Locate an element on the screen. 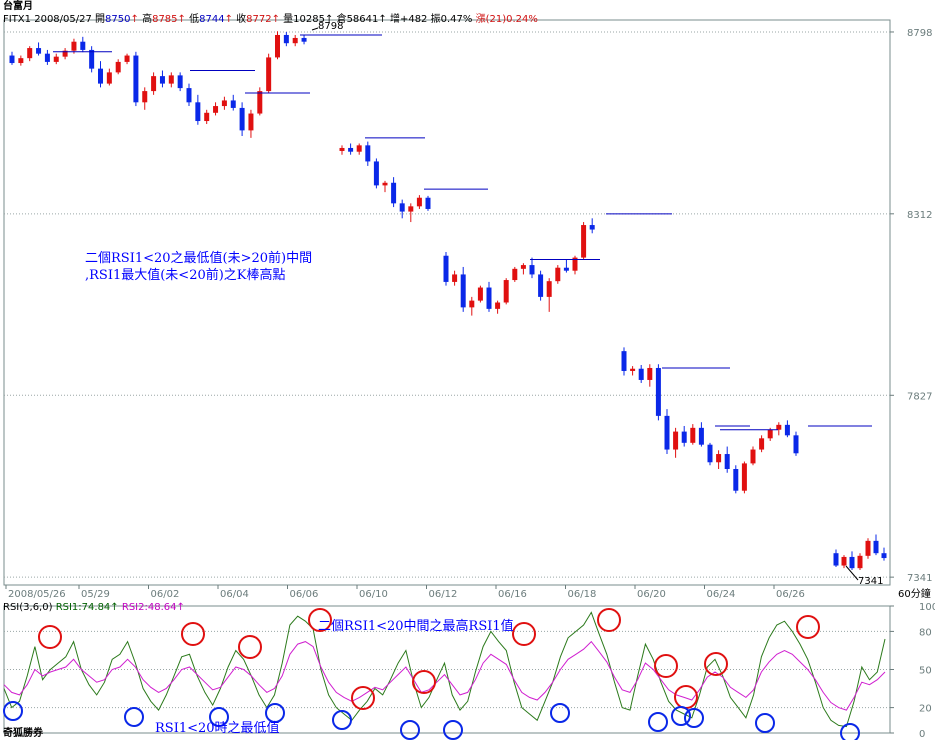 Image resolution: width=935 pixels, height=740 pixels. inc-value: +482 is located at coordinates (413, 19).